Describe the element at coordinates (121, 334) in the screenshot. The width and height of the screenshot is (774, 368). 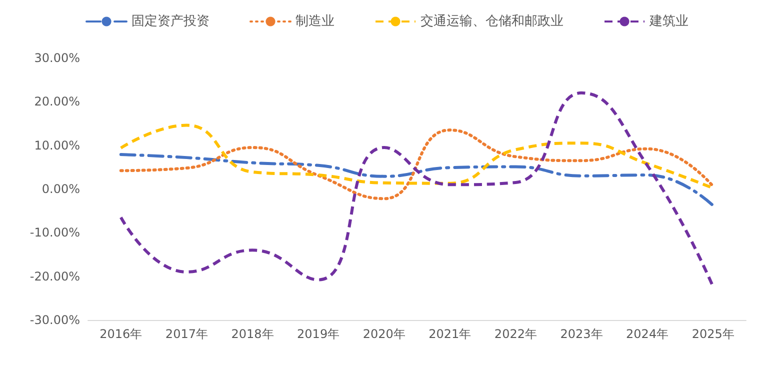
I see `x-tick-label: 2016年` at that location.